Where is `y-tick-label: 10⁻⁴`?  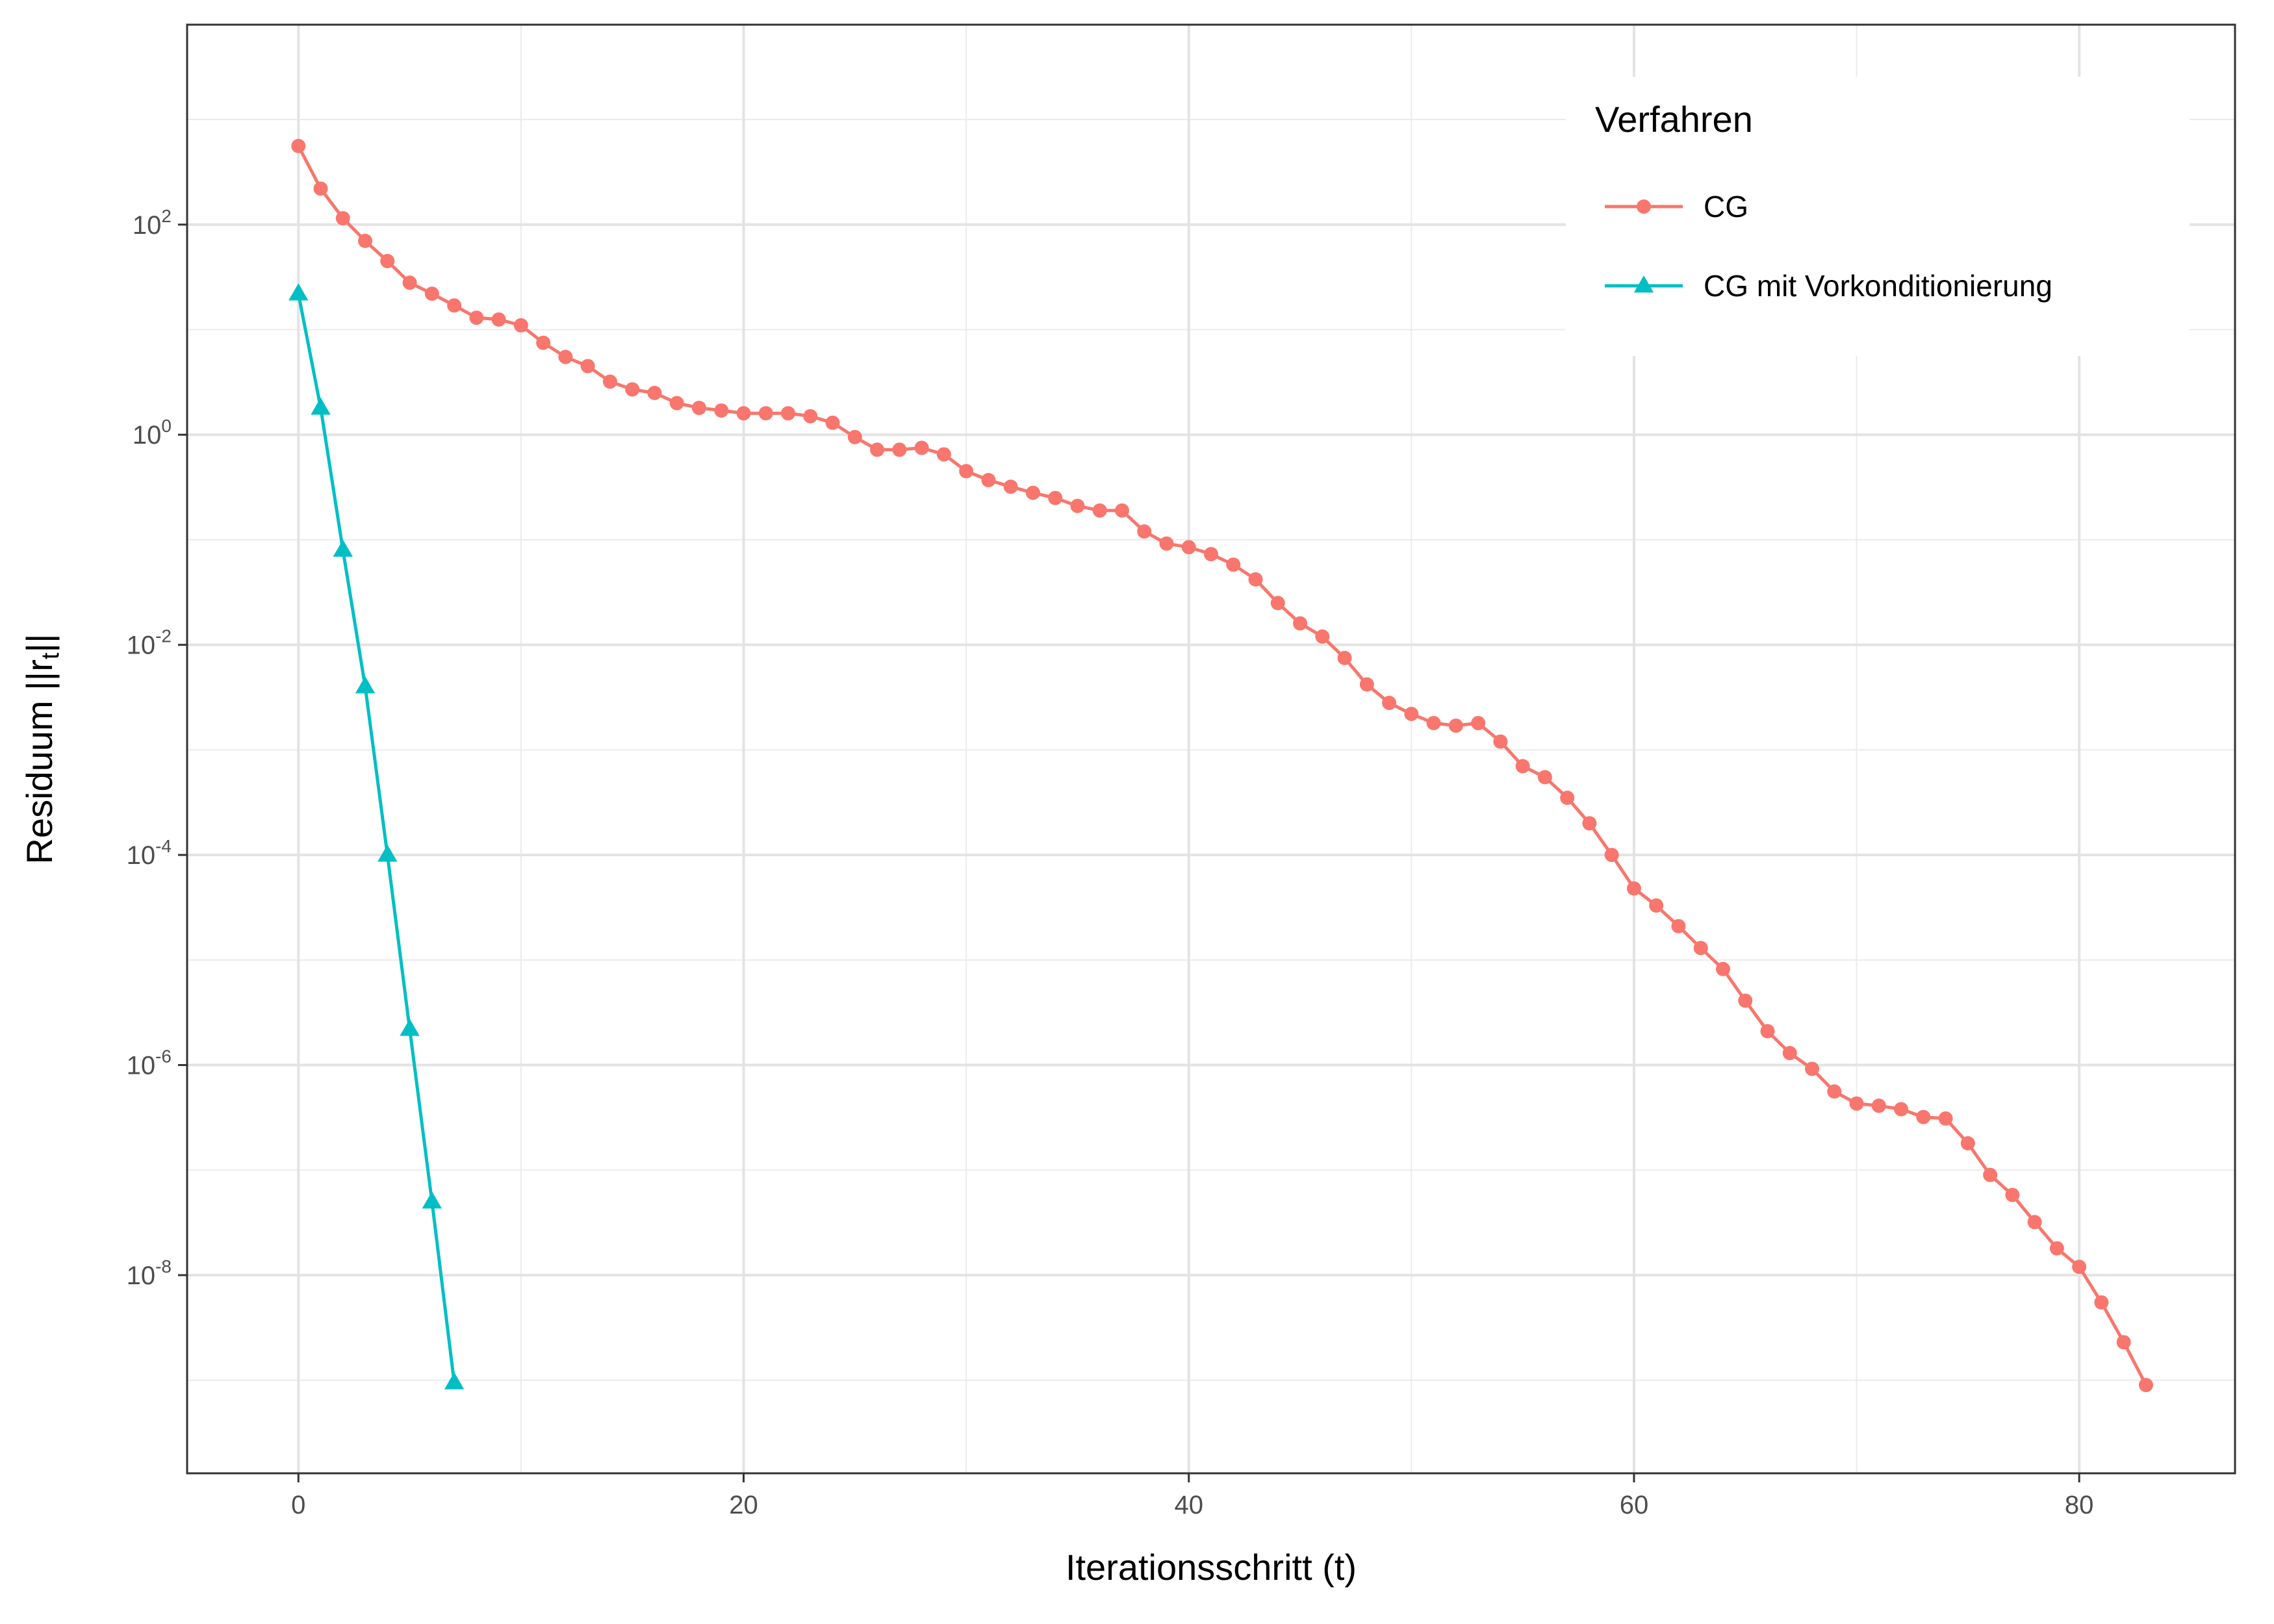
y-tick-label: 10⁻⁴ is located at coordinates (149, 853).